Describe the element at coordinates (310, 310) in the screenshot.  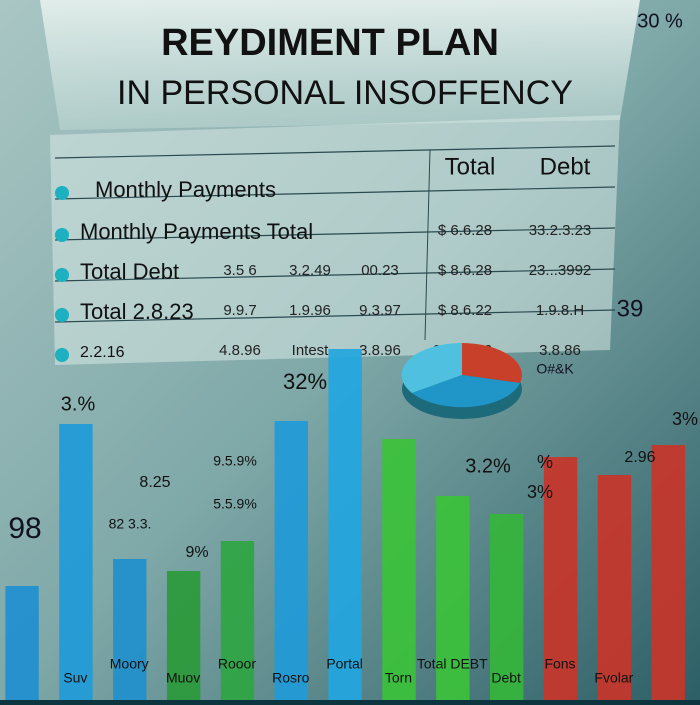
I see `table-cell: 1.9.96` at that location.